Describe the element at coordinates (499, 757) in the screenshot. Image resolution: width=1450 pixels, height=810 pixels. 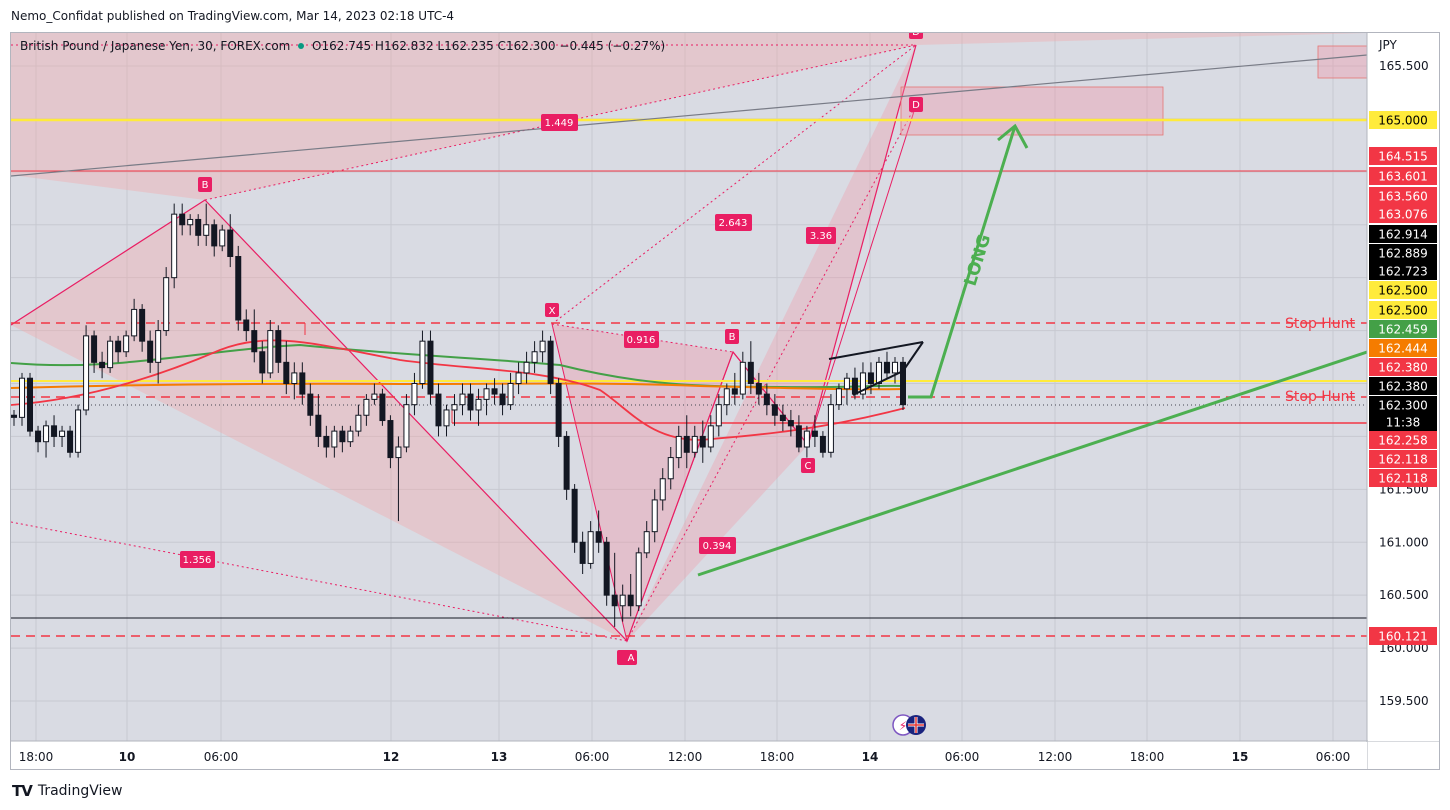
I see `time-tick-label: 13` at that location.